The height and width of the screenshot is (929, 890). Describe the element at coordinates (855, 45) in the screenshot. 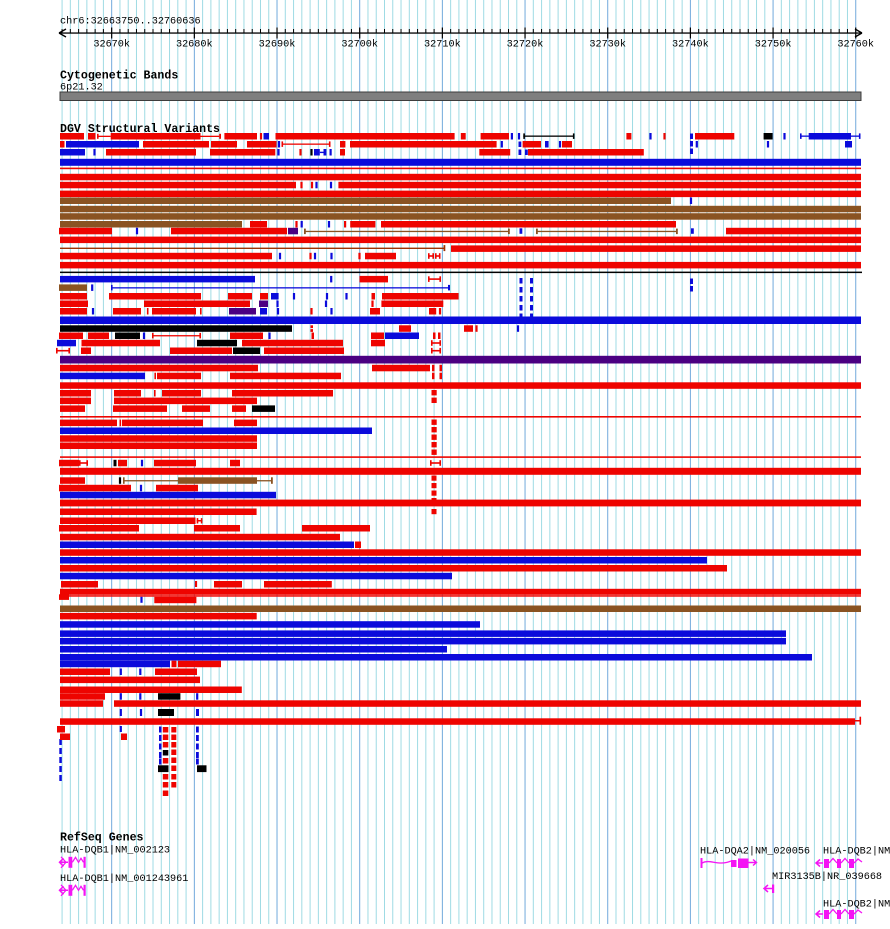

I see `svg-text: 32760k` at that location.